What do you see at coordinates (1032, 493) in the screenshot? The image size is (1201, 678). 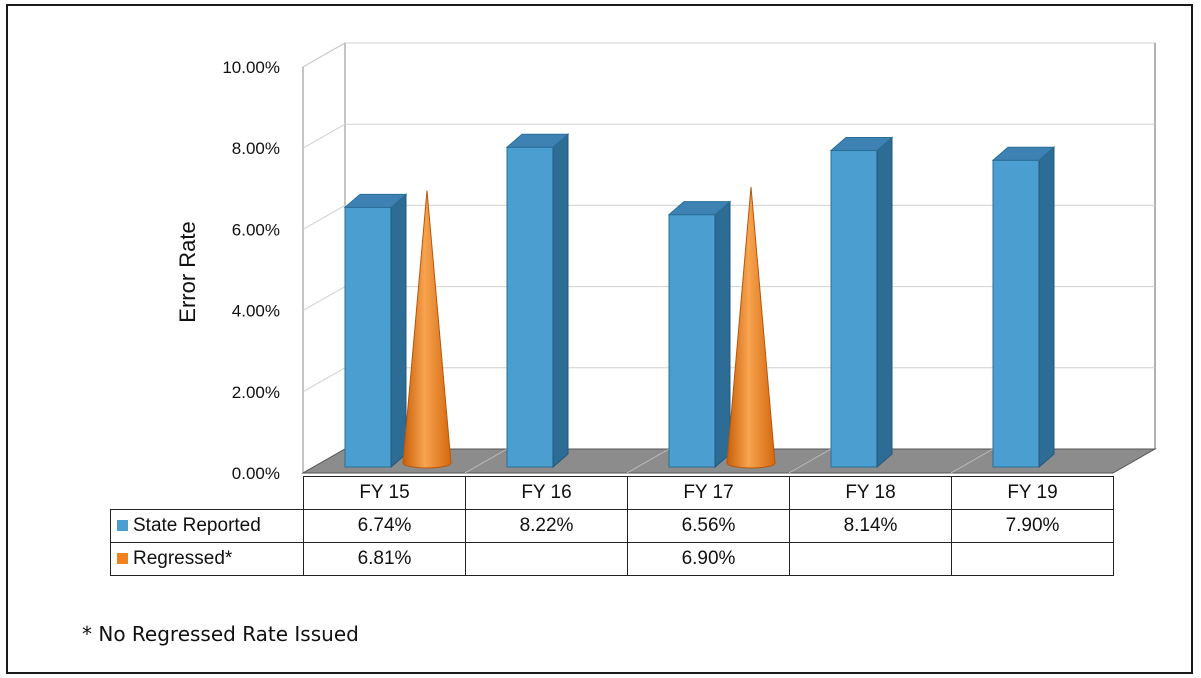 I see `category-label: FY 19` at bounding box center [1032, 493].